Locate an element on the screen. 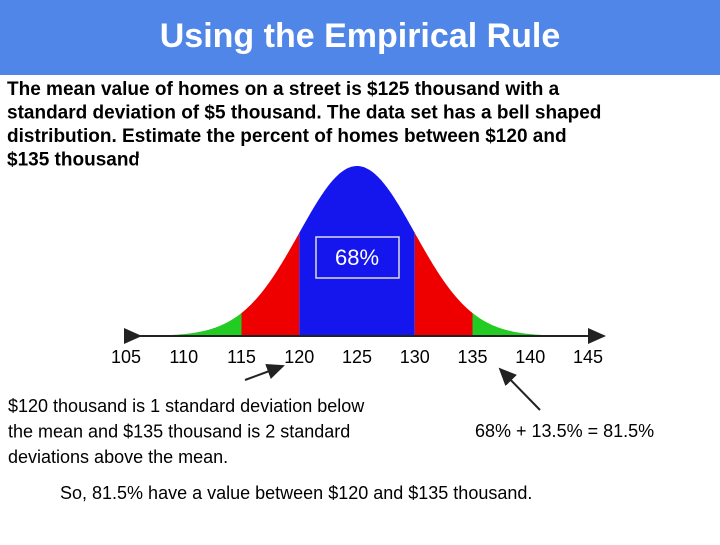 Image resolution: width=720 pixels, height=545 pixels. calculation: 68% + 13.5% = 81.5% is located at coordinates (564, 431).